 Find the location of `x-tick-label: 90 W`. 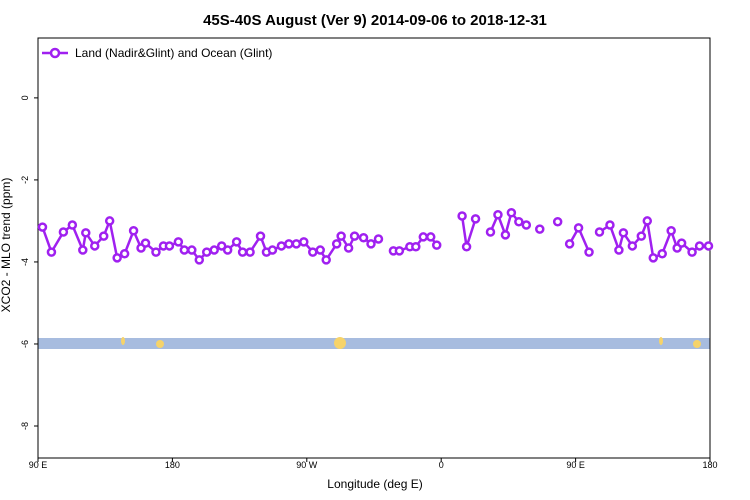

x-tick-label: 90 W is located at coordinates (307, 465).